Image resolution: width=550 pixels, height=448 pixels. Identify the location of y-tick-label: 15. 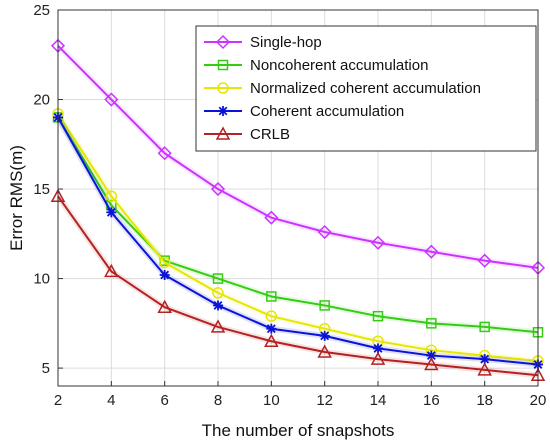
(41, 189).